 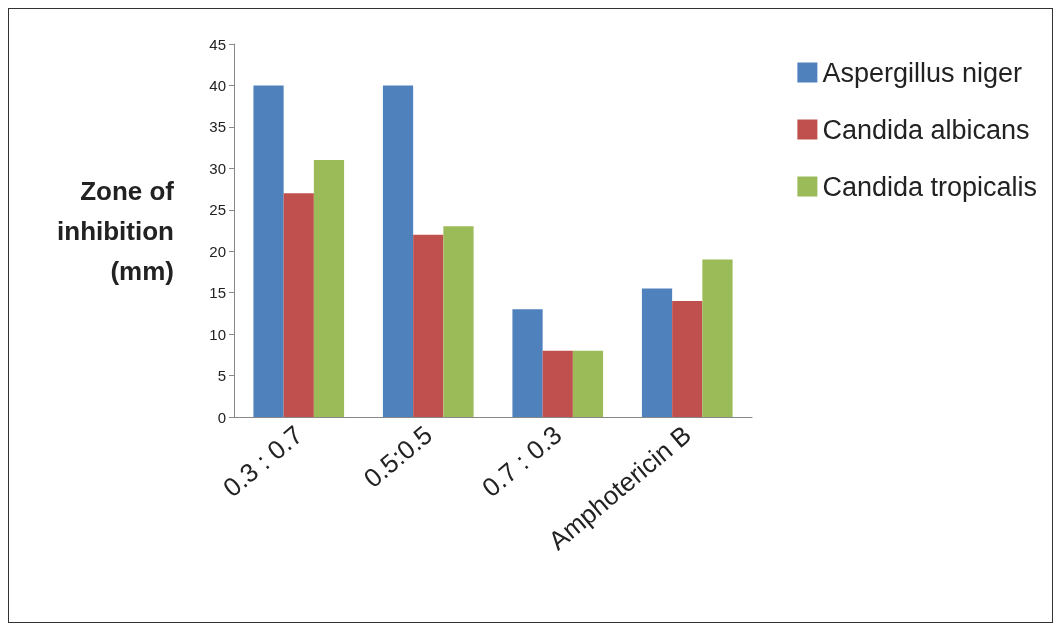 What do you see at coordinates (217, 168) in the screenshot?
I see `y-tick-label: 30` at bounding box center [217, 168].